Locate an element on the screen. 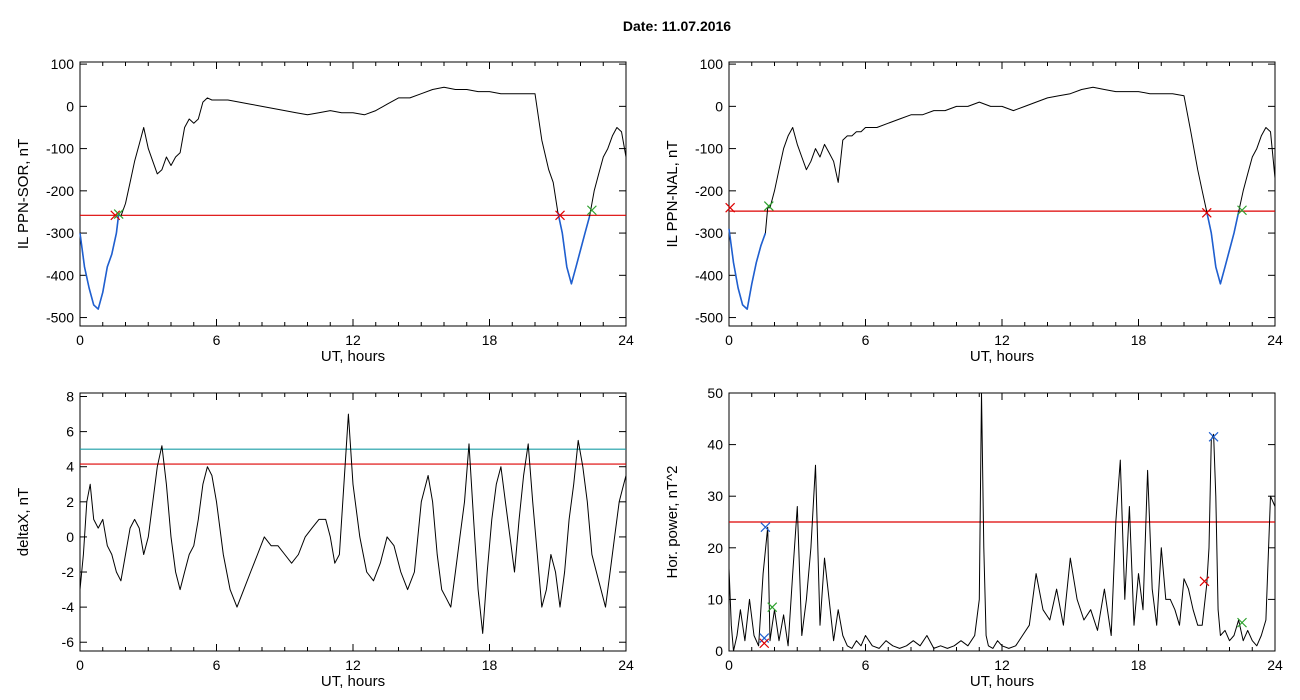 The width and height of the screenshot is (1300, 700). chart-deltax-xtick-label: 6 is located at coordinates (217, 665).